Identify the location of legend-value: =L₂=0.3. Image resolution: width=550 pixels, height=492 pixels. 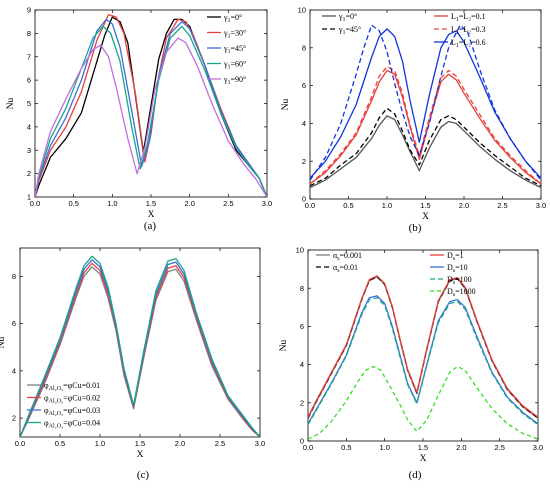
(472, 29).